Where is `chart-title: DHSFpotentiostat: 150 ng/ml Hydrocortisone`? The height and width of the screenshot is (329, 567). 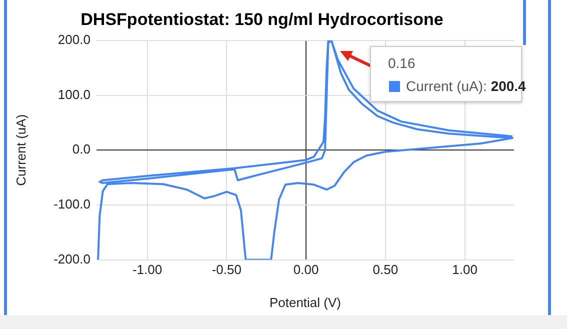
chart-title: DHSFpotentiostat: 150 ng/ml Hydrocortisone is located at coordinates (262, 19).